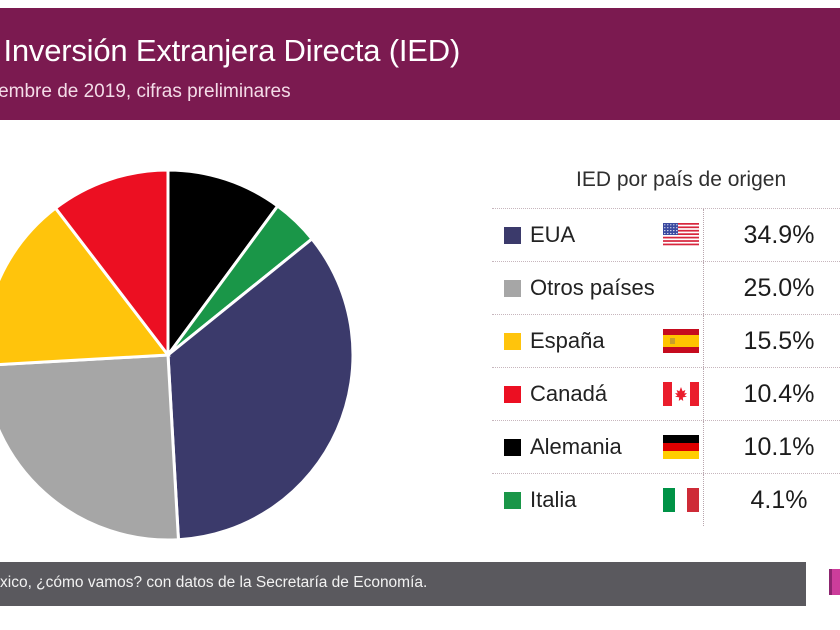 The height and width of the screenshot is (630, 840). I want to click on page-subtitle: ptiembre de 2019, cifras preliminares, so click(145, 91).